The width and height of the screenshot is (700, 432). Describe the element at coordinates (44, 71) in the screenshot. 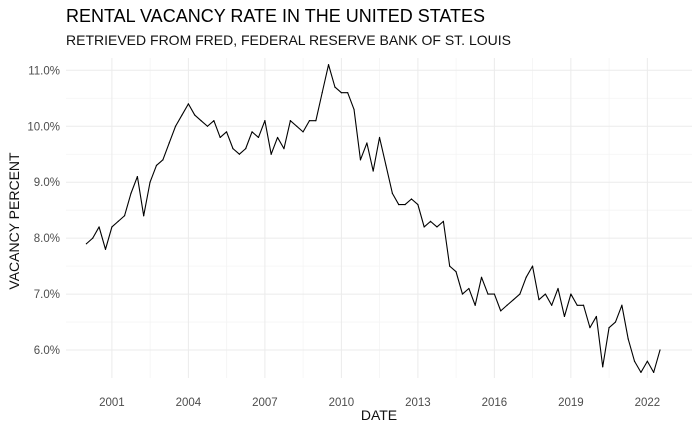

I see `y-tick-label: 11.0%` at that location.